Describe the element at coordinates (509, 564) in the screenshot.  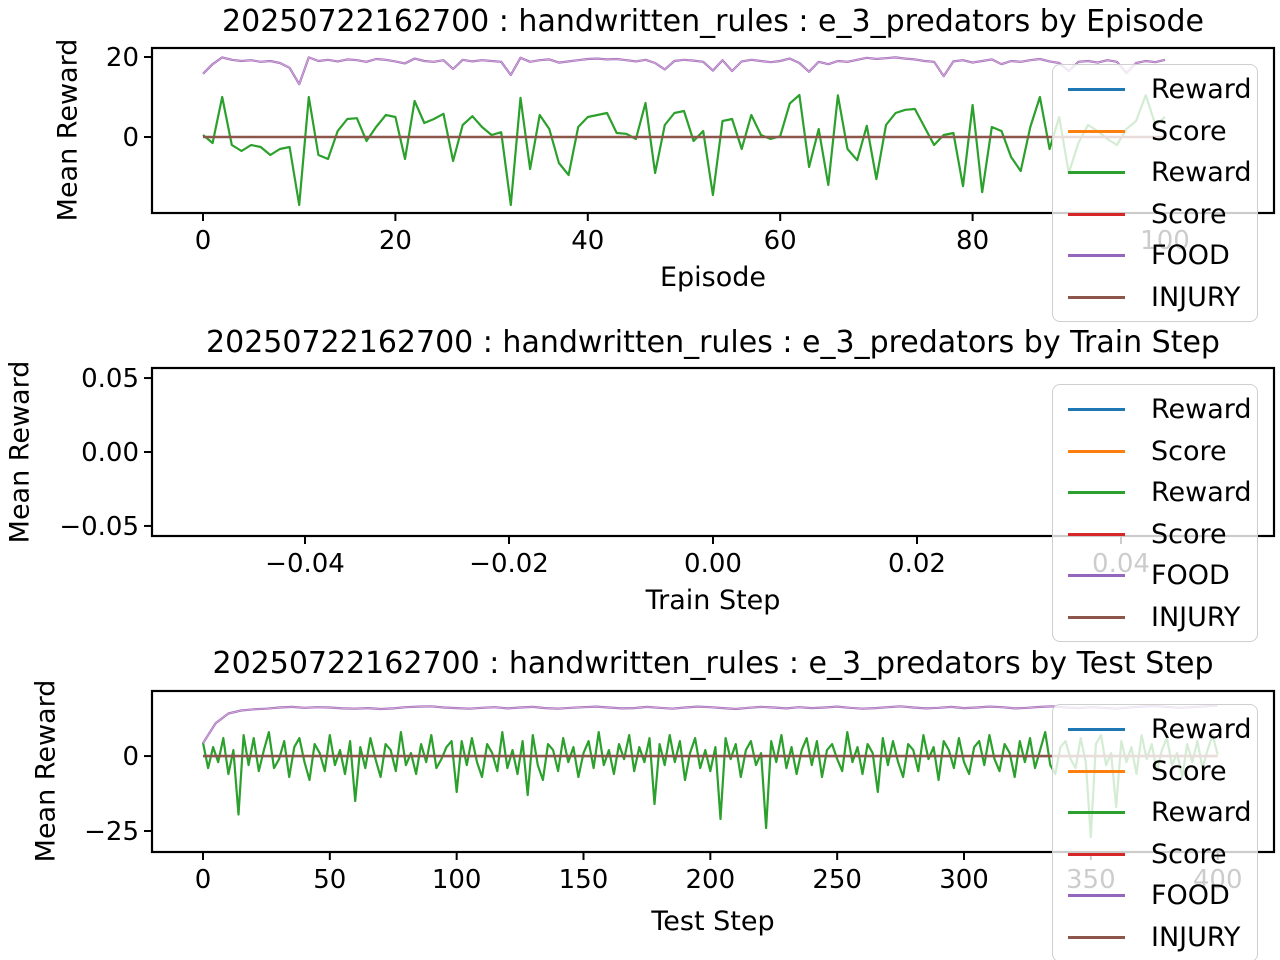
I see `x-tick-label: −0.02` at that location.